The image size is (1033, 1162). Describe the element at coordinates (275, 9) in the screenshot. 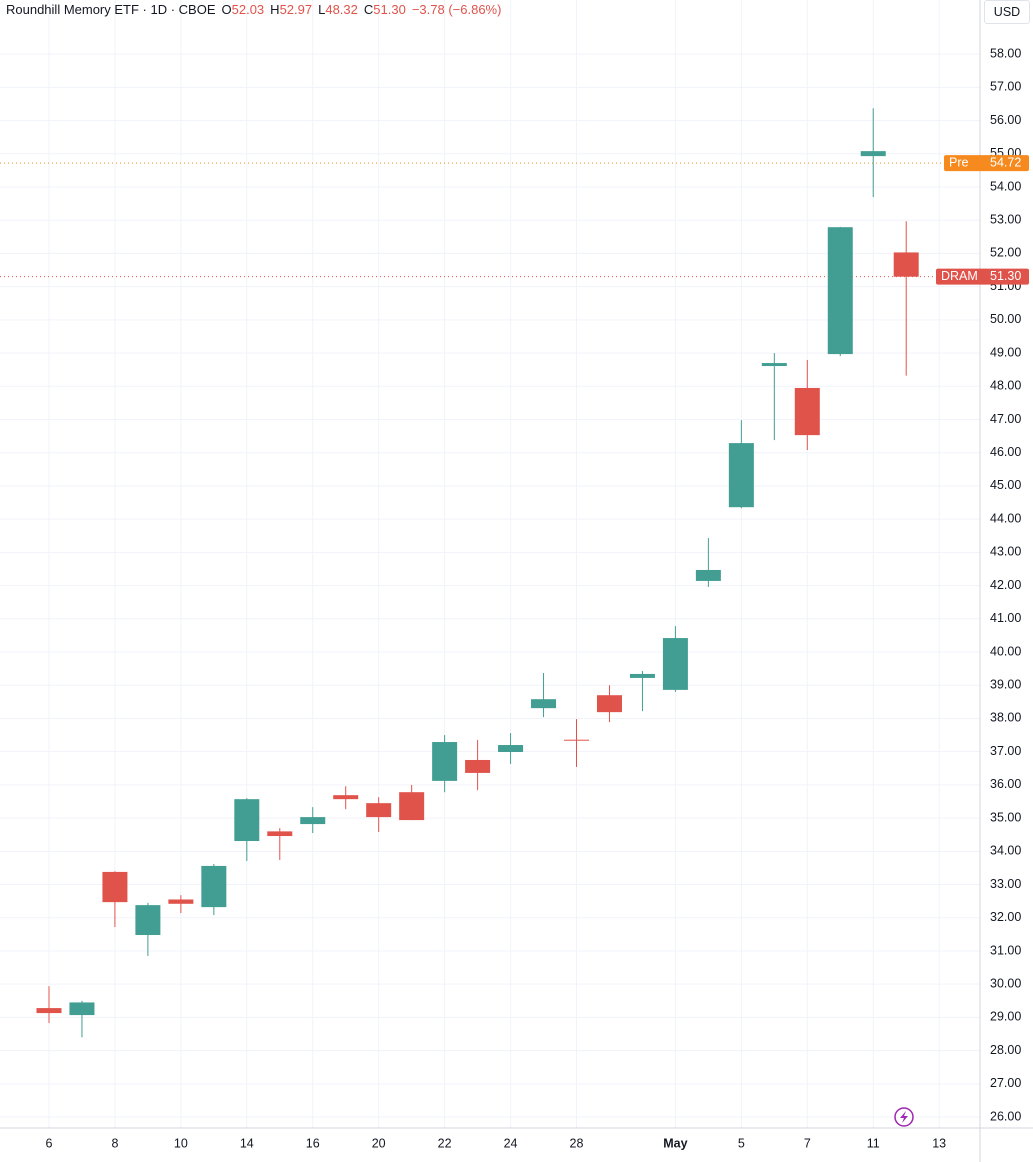

I see `ohlc-key: H` at that location.